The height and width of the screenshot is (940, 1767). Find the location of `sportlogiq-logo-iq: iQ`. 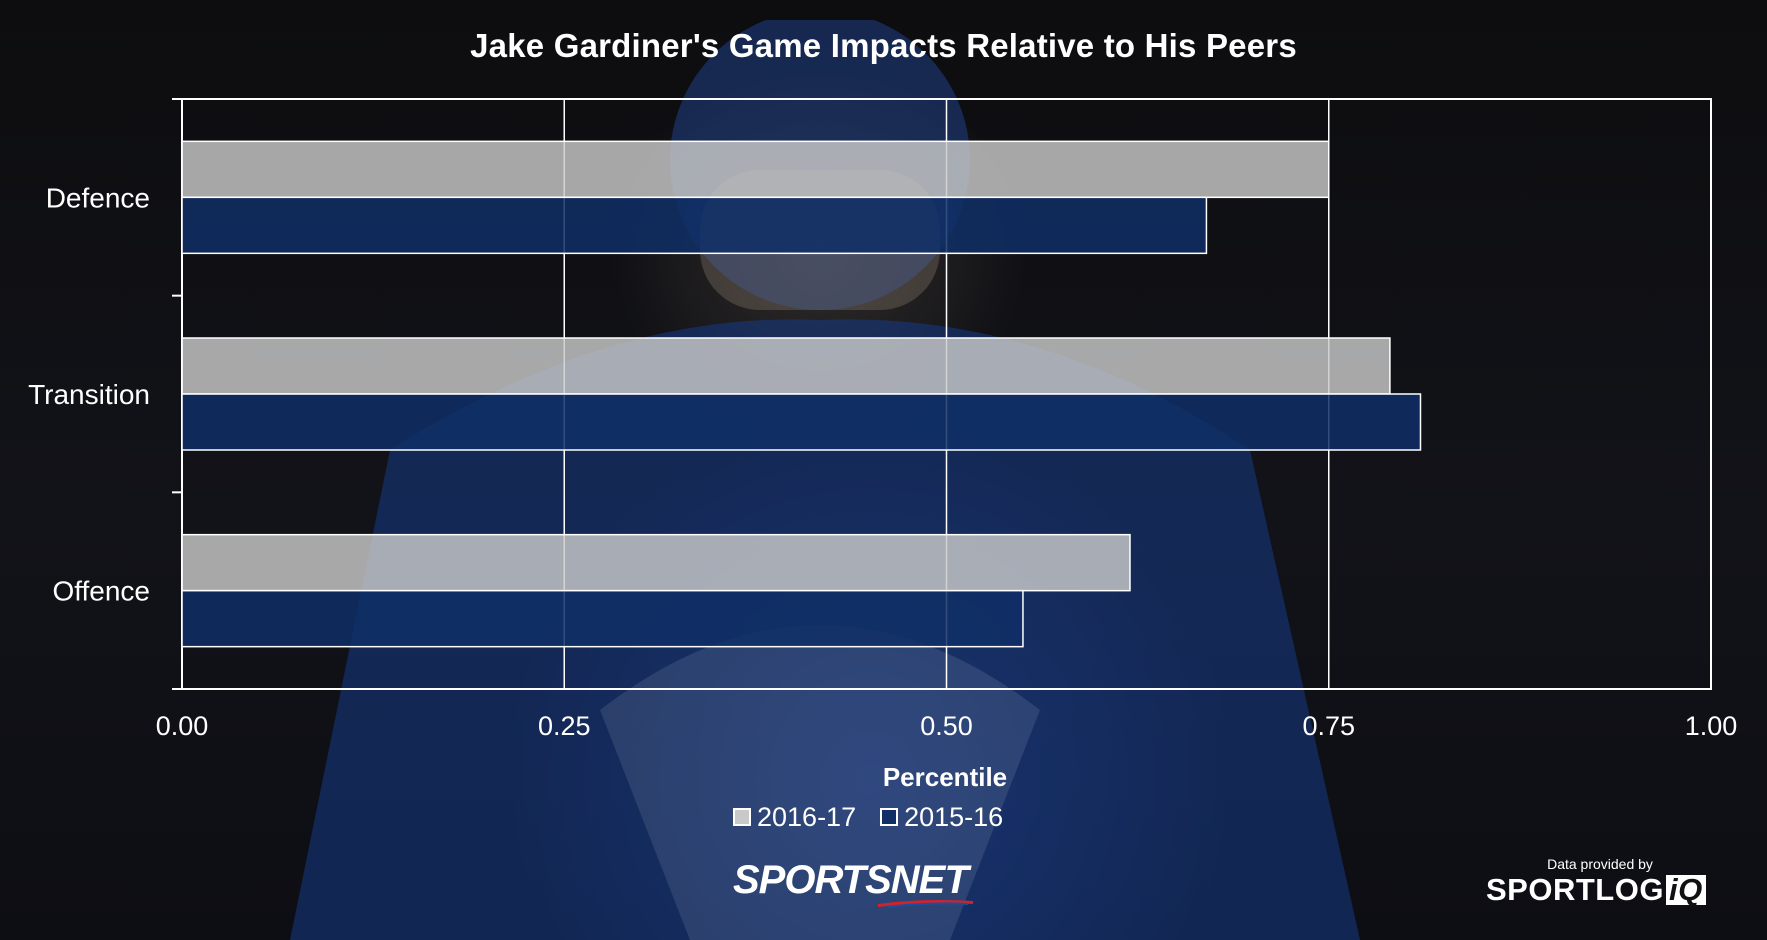

sportlogiq-logo-iq: iQ is located at coordinates (1685, 889).